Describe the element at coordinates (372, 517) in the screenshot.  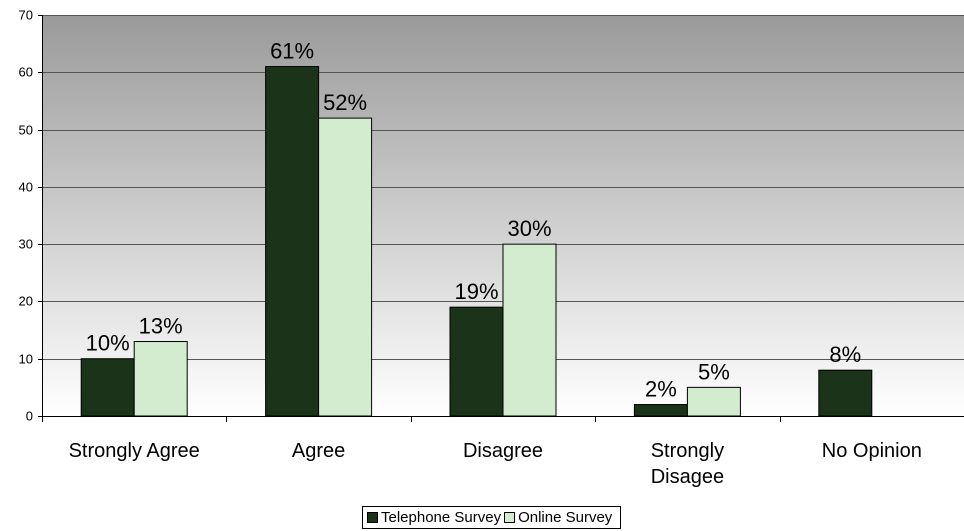
I see `legend-swatch-telephone` at that location.